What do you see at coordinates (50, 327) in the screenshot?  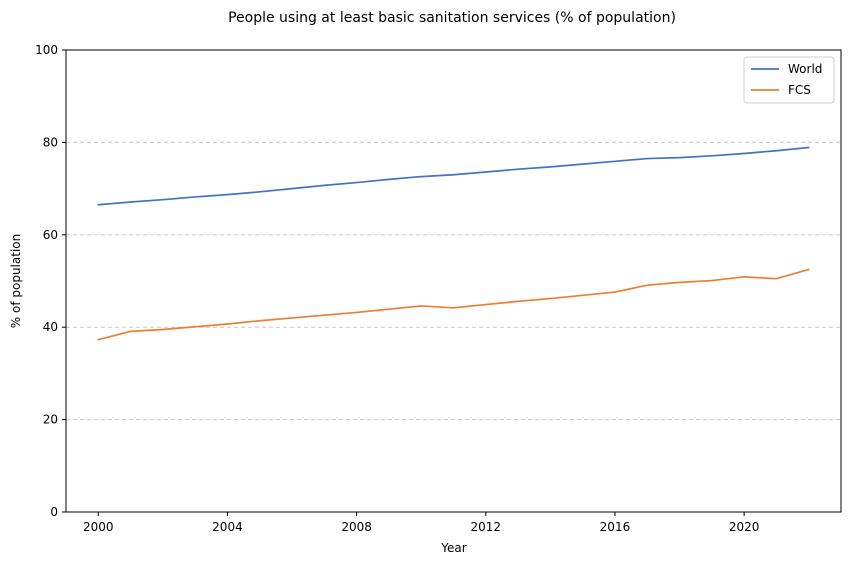 I see `y-tick-label: 40` at bounding box center [50, 327].